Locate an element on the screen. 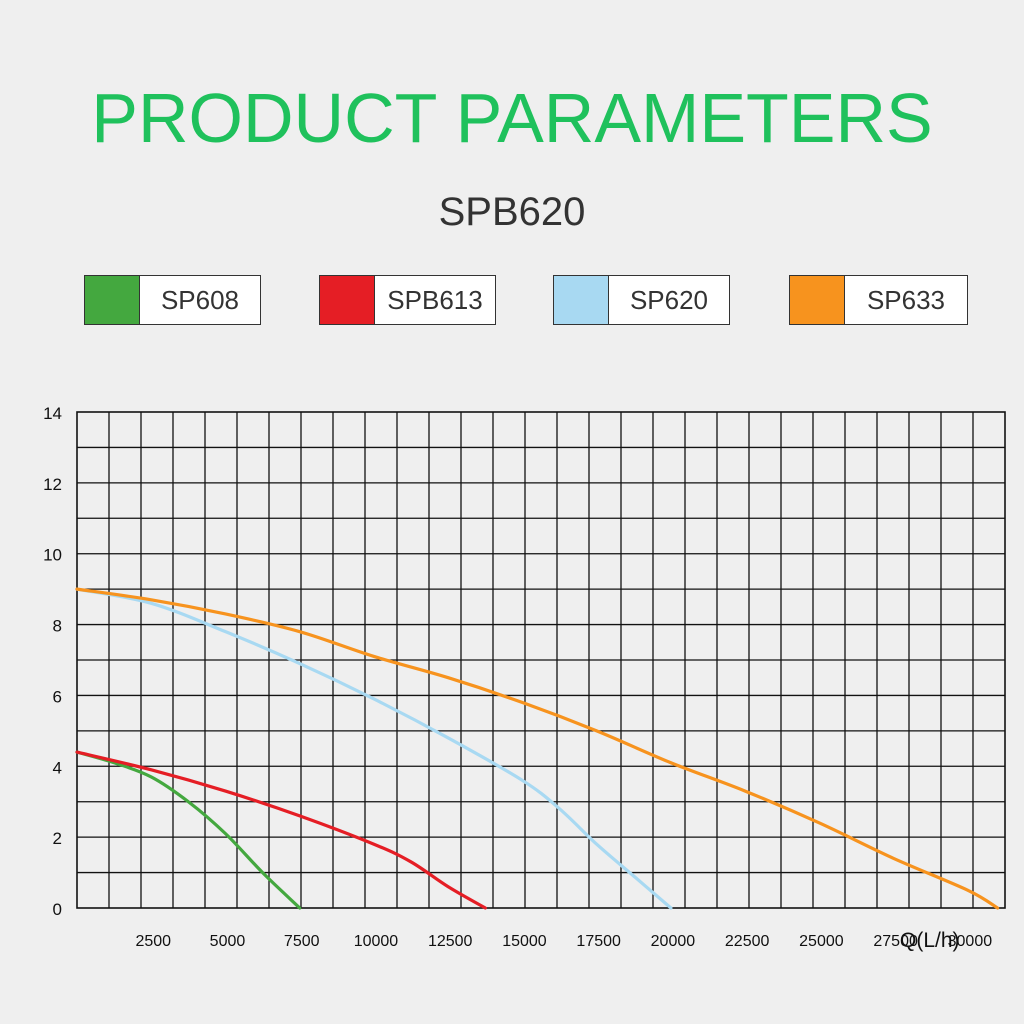  chart-subtitle: SPB620 is located at coordinates (512, 212).